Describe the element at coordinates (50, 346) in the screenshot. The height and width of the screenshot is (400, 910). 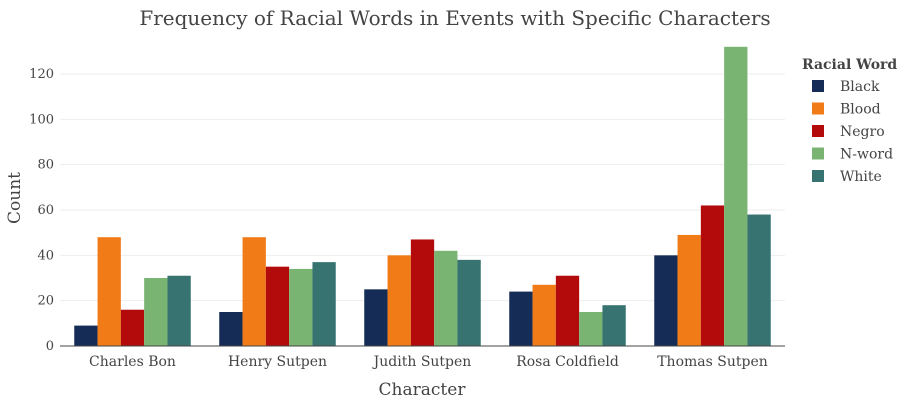
I see `y-tick-label: 0` at that location.